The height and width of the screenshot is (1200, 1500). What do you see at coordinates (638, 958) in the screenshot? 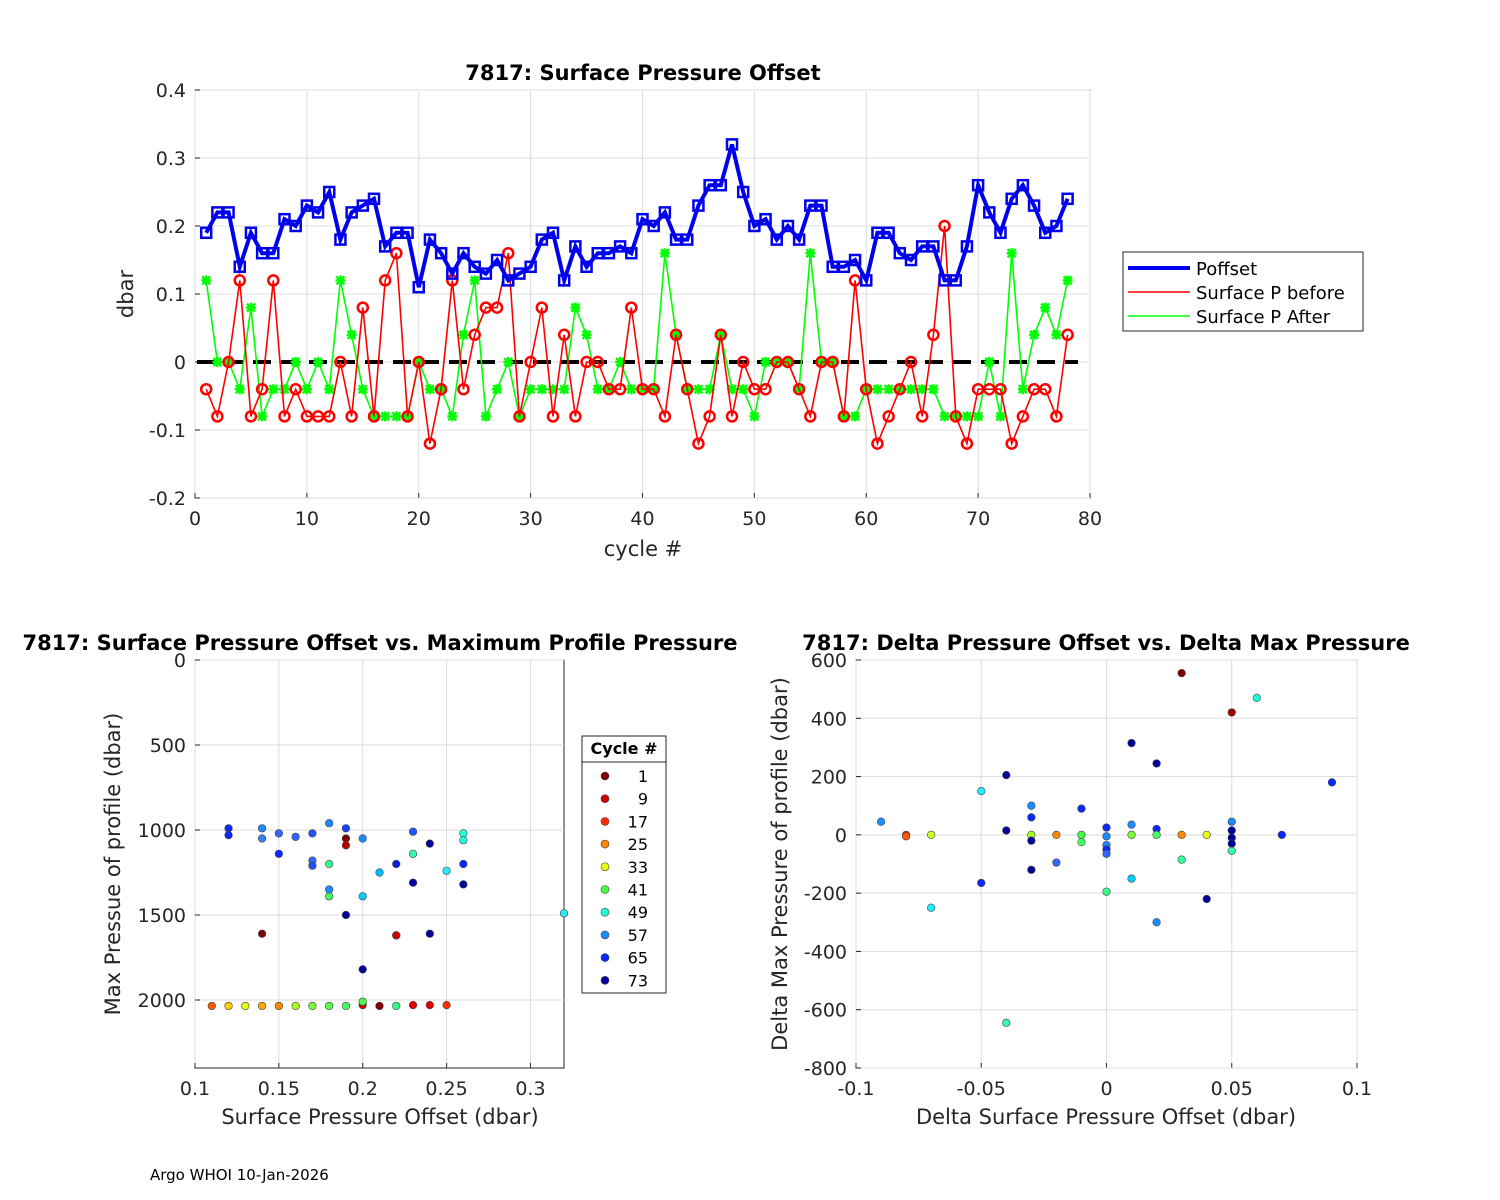
I see `legend-label: 65` at bounding box center [638, 958].